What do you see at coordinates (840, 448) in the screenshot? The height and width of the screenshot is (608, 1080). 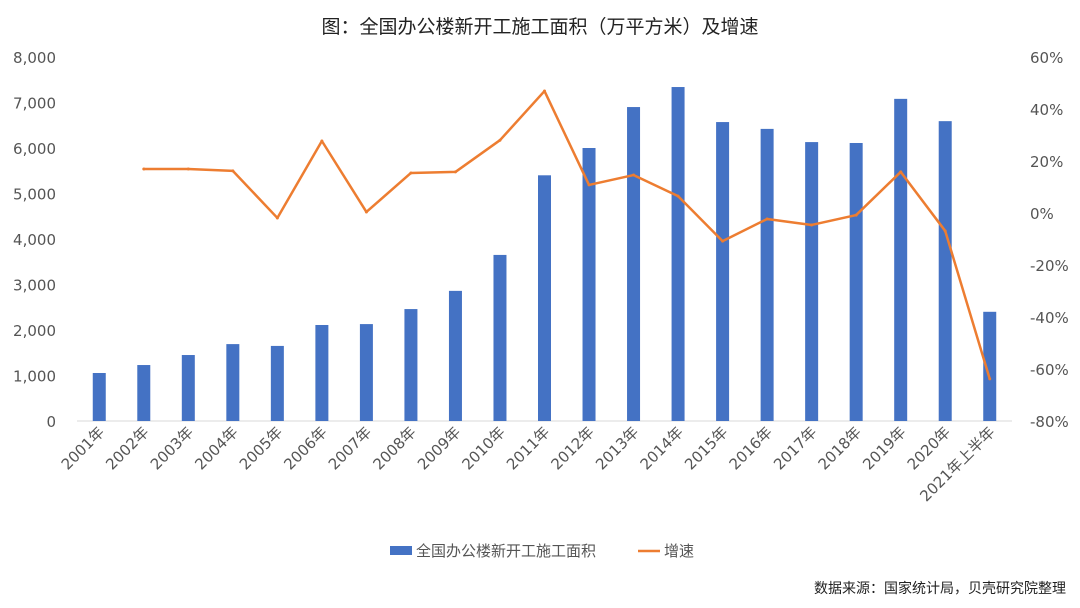 I see `x-tick-label: 2018年` at bounding box center [840, 448].